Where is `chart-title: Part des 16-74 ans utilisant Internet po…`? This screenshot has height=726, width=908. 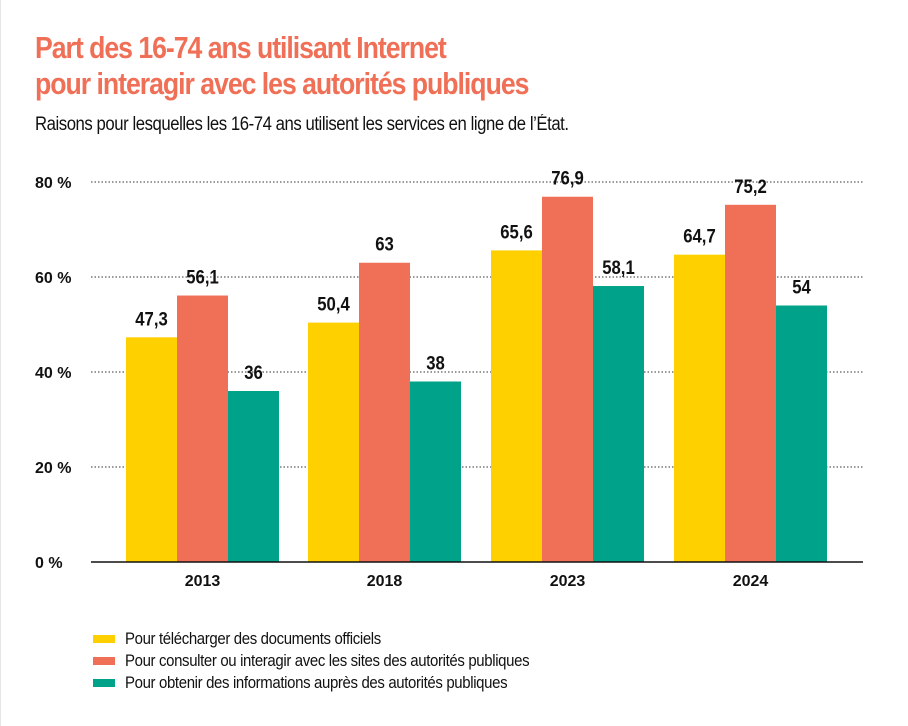 chart-title: Part des 16-74 ans utilisant Internet po… is located at coordinates (282, 66).